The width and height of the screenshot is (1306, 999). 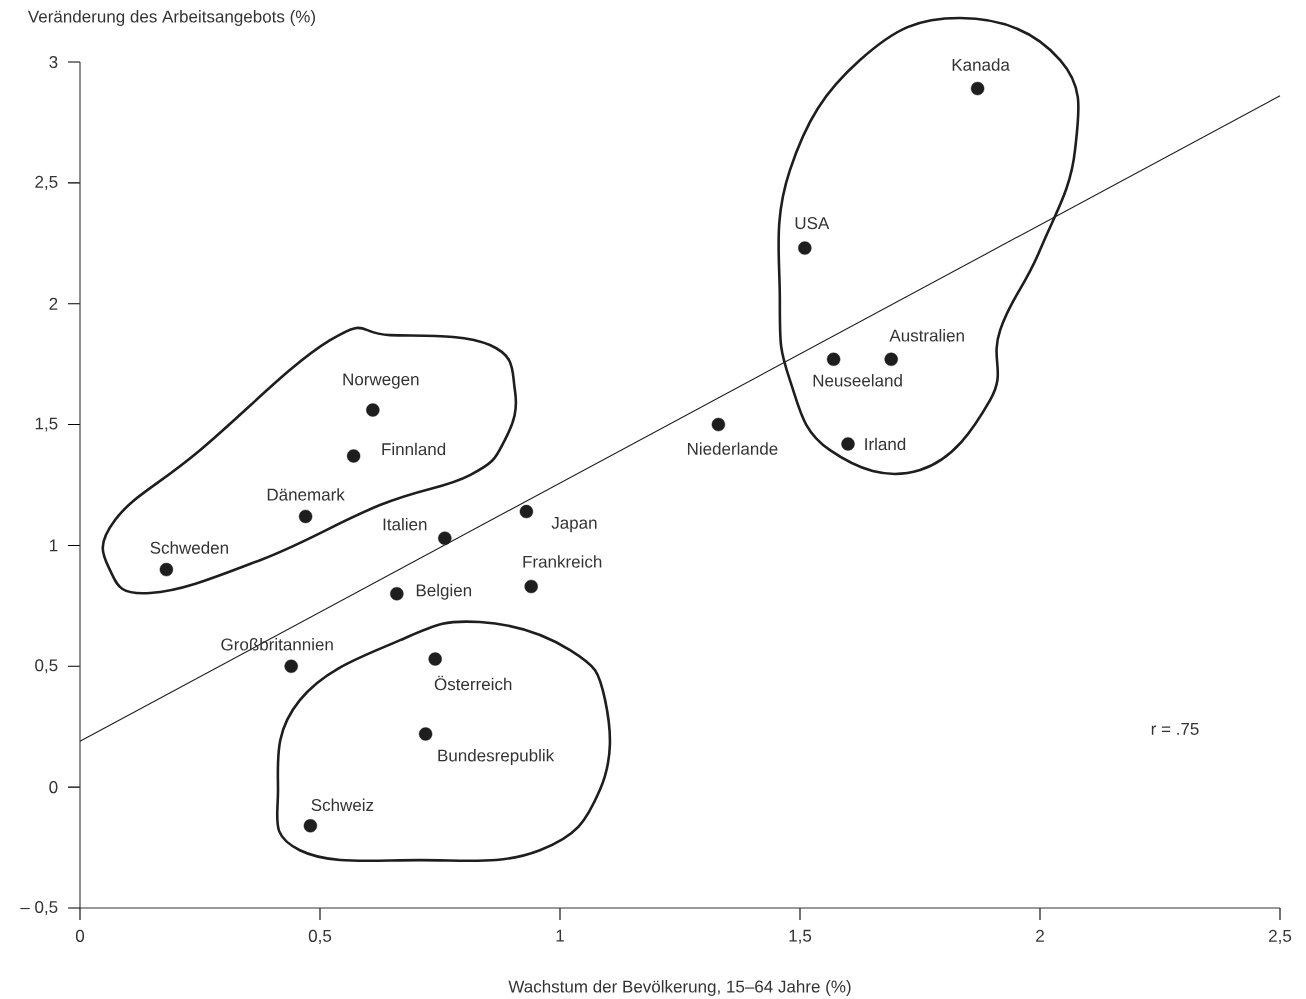 I want to click on x-tick-label: 1, so click(x=560, y=935).